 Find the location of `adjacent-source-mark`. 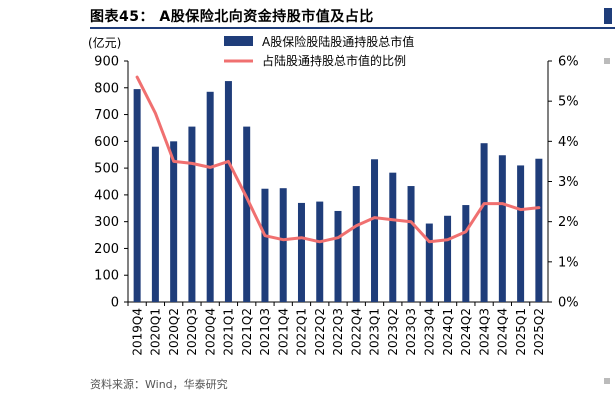

adjacent-source-mark is located at coordinates (607, 381).